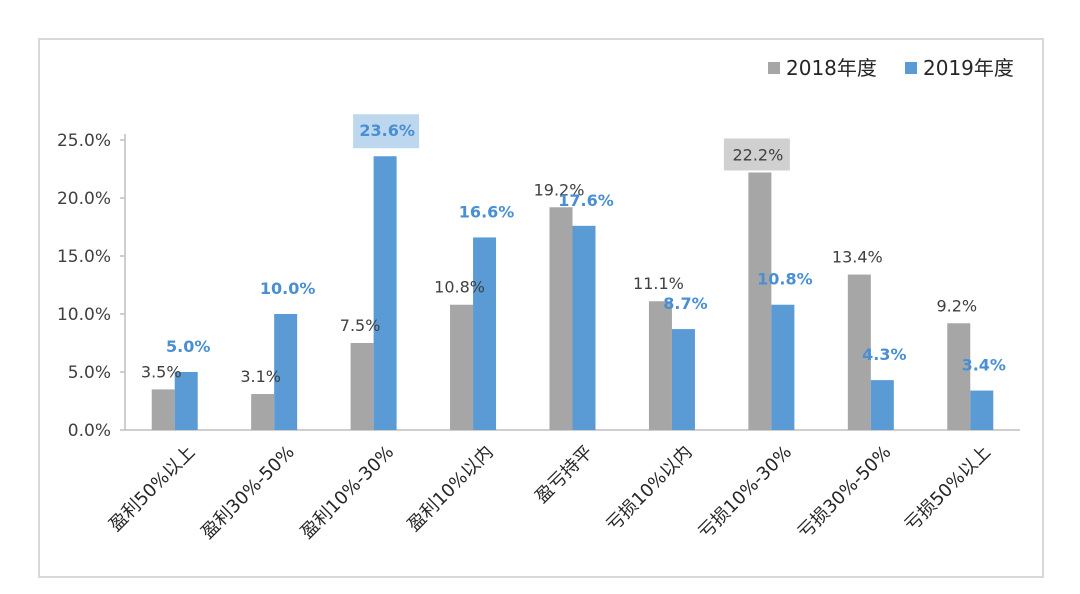 The width and height of the screenshot is (1080, 594). What do you see at coordinates (891, 68) in the screenshot?
I see `legend: 2018年度 2019年度` at bounding box center [891, 68].